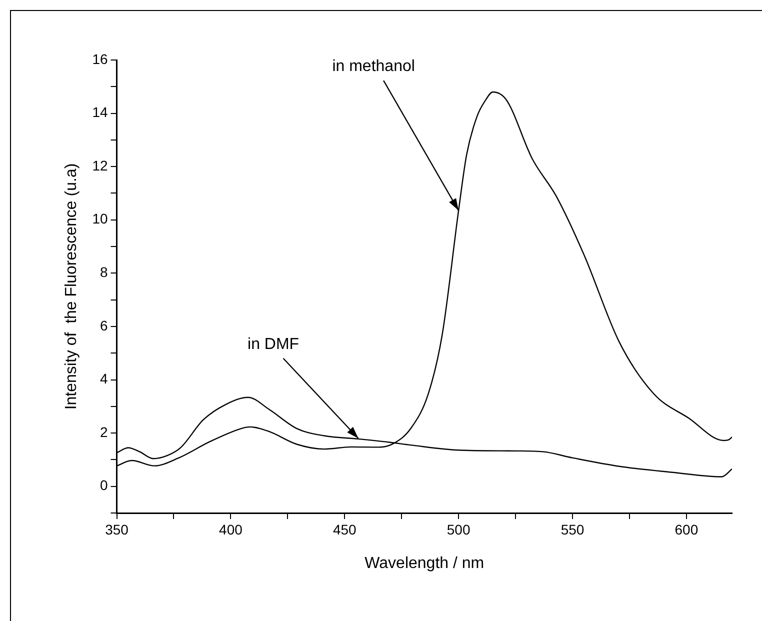 The height and width of the screenshot is (621, 762). What do you see at coordinates (344, 529) in the screenshot?
I see `x-tick-label: 450` at bounding box center [344, 529].